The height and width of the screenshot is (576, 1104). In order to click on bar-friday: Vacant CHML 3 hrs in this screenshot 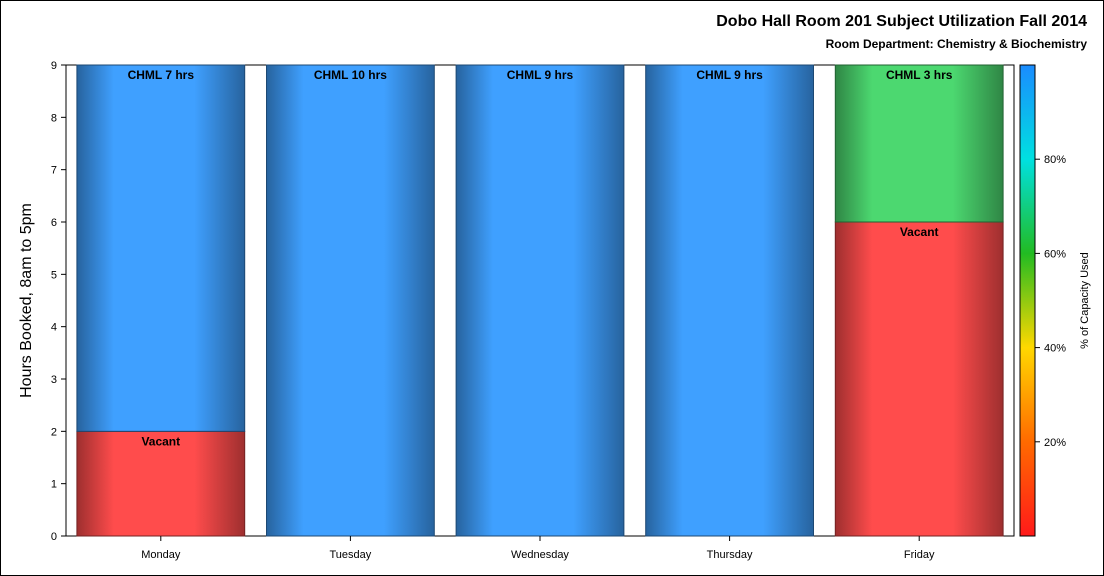, I will do `click(919, 300)`.